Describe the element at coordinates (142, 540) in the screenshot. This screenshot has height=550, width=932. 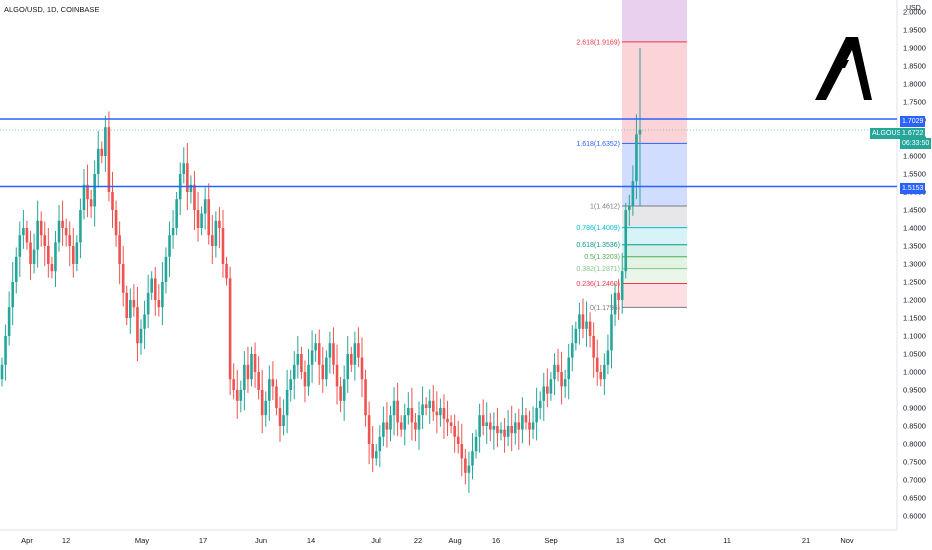
I see `time-tick-label: May` at that location.